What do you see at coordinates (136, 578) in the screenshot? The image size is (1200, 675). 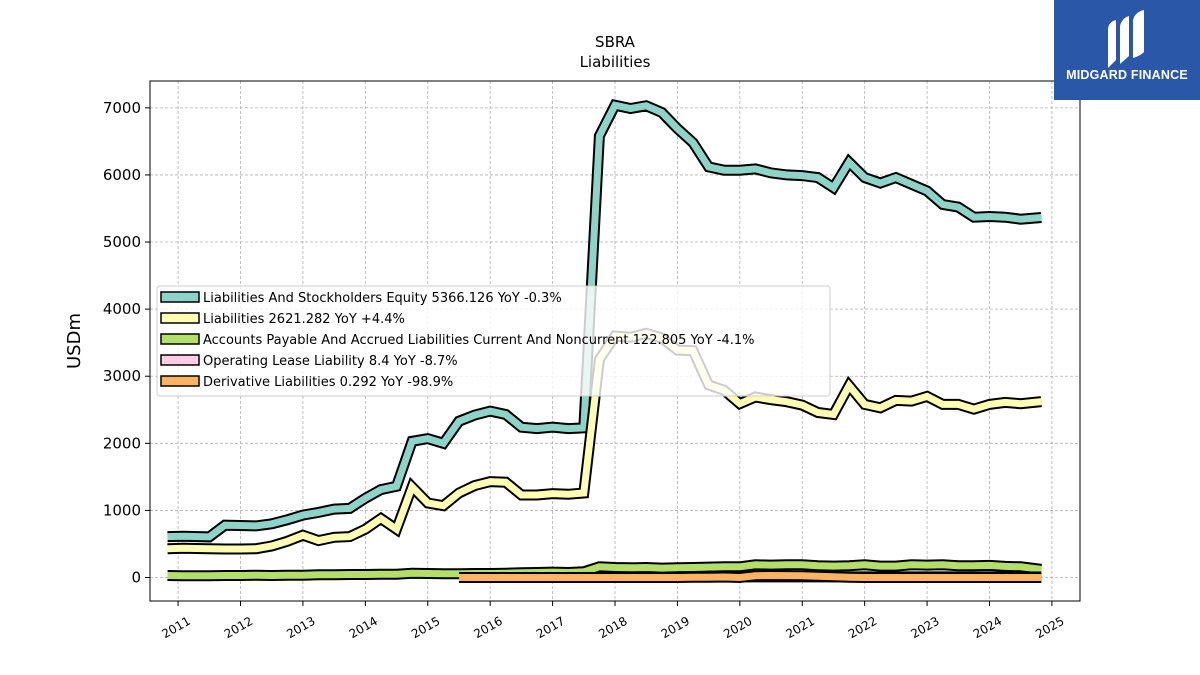 I see `y-tick-label: 0` at bounding box center [136, 578].